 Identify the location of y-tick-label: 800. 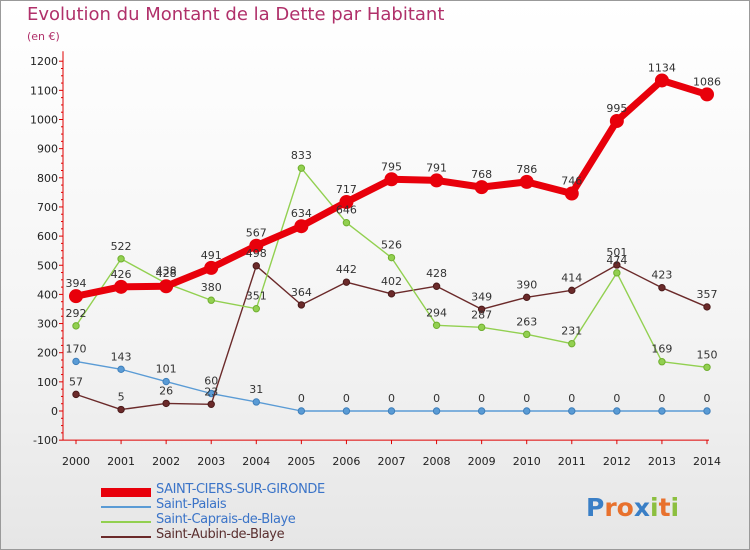
(47, 178).